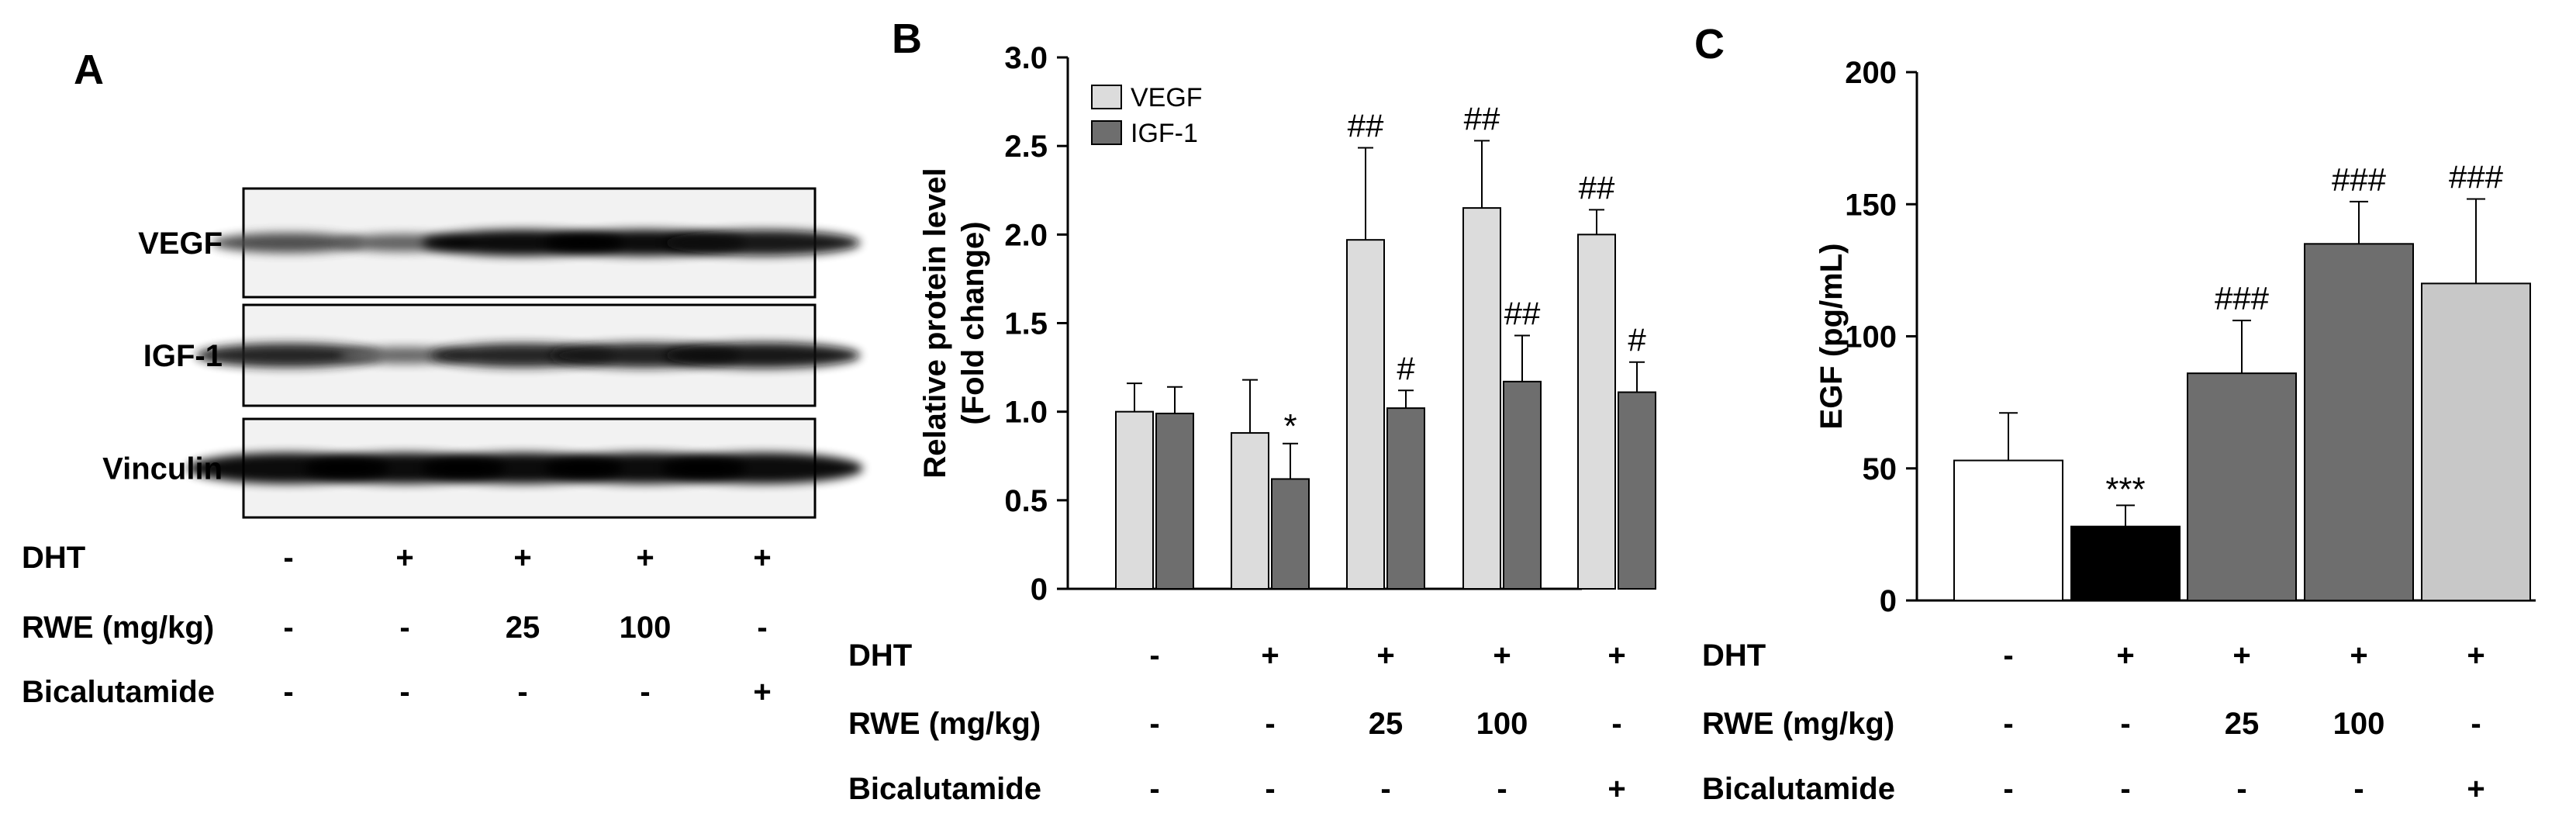 This screenshot has width=2576, height=827. What do you see at coordinates (1107, 97) in the screenshot?
I see `panel-b-legend-swatch-vegf` at bounding box center [1107, 97].